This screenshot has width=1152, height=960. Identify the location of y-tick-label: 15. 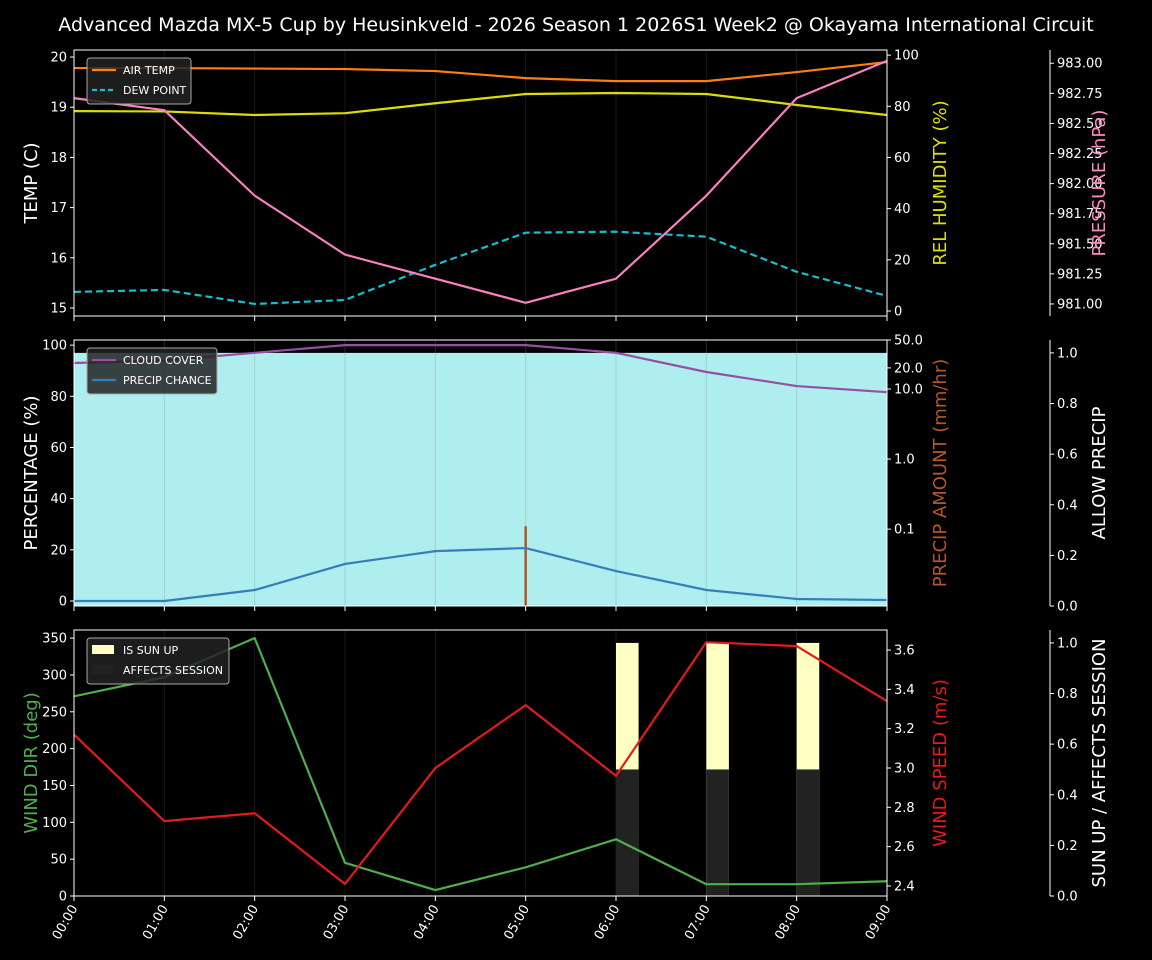
(58, 308).